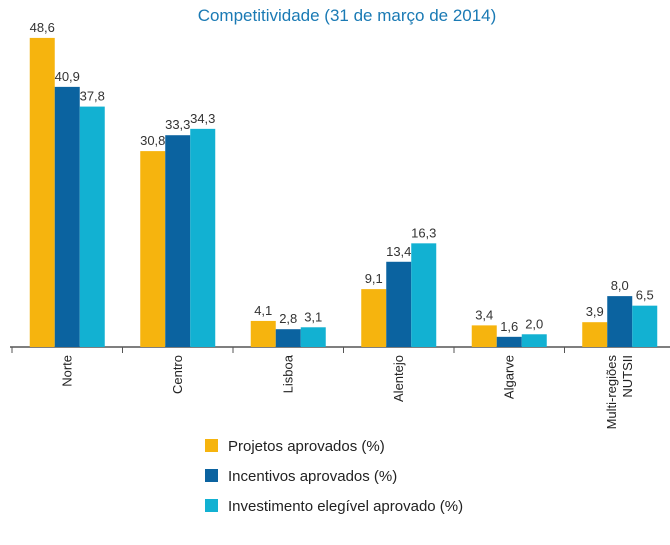  I want to click on value-label: 34,3, so click(202, 118).